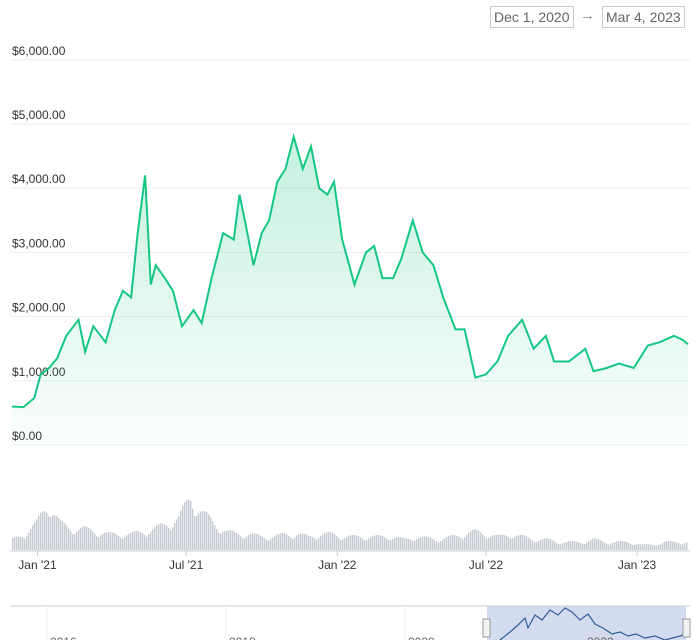  I want to click on date-to-input: Mar 4, 2023, so click(643, 17).